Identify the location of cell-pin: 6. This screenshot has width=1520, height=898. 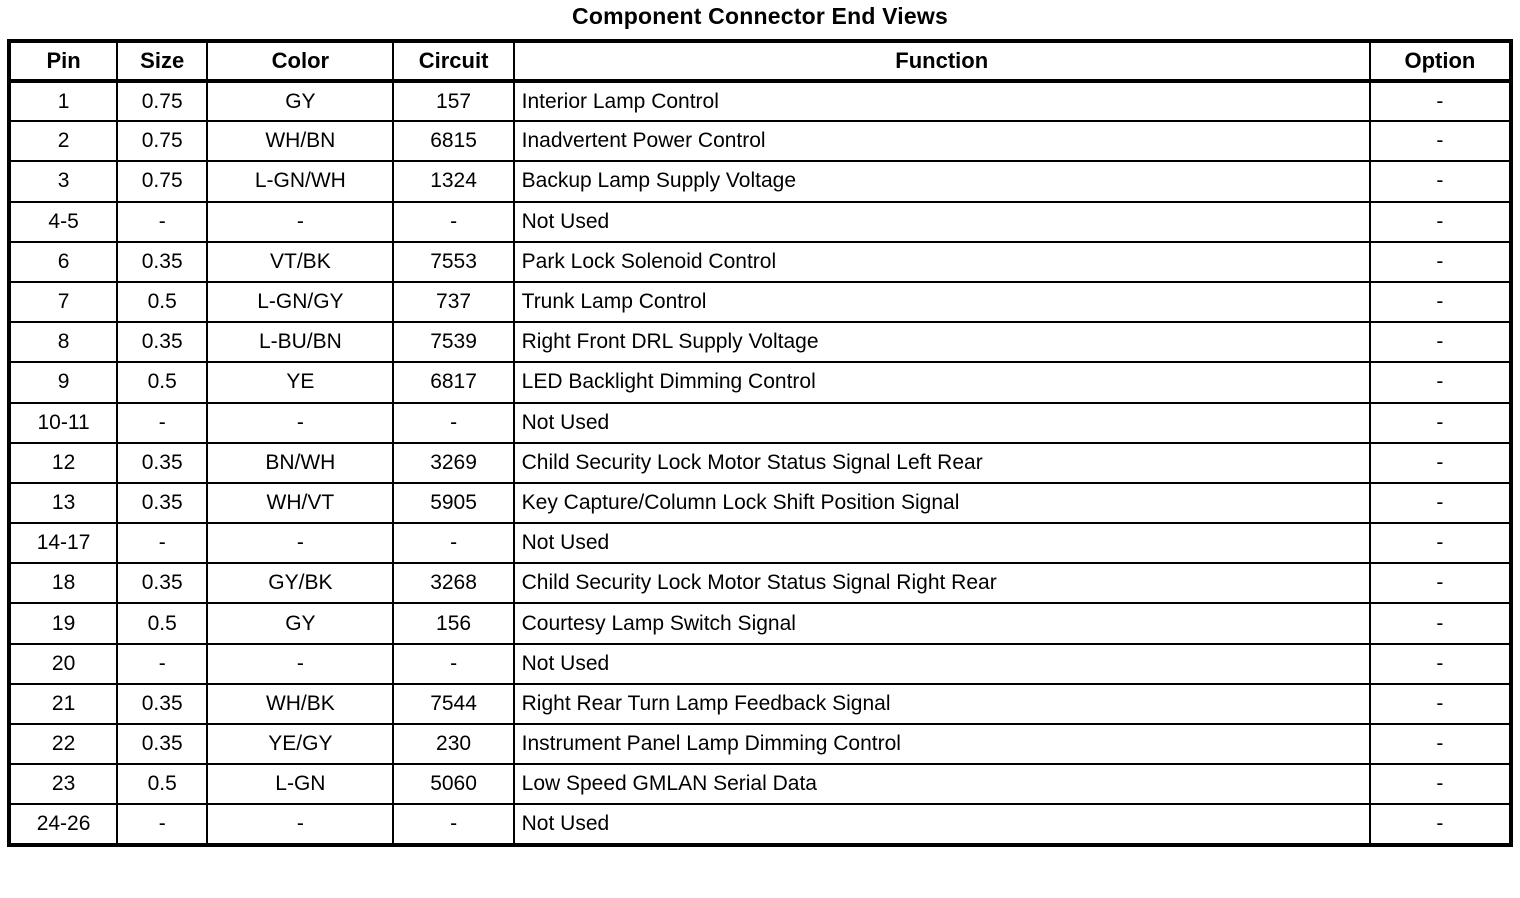
(63, 261).